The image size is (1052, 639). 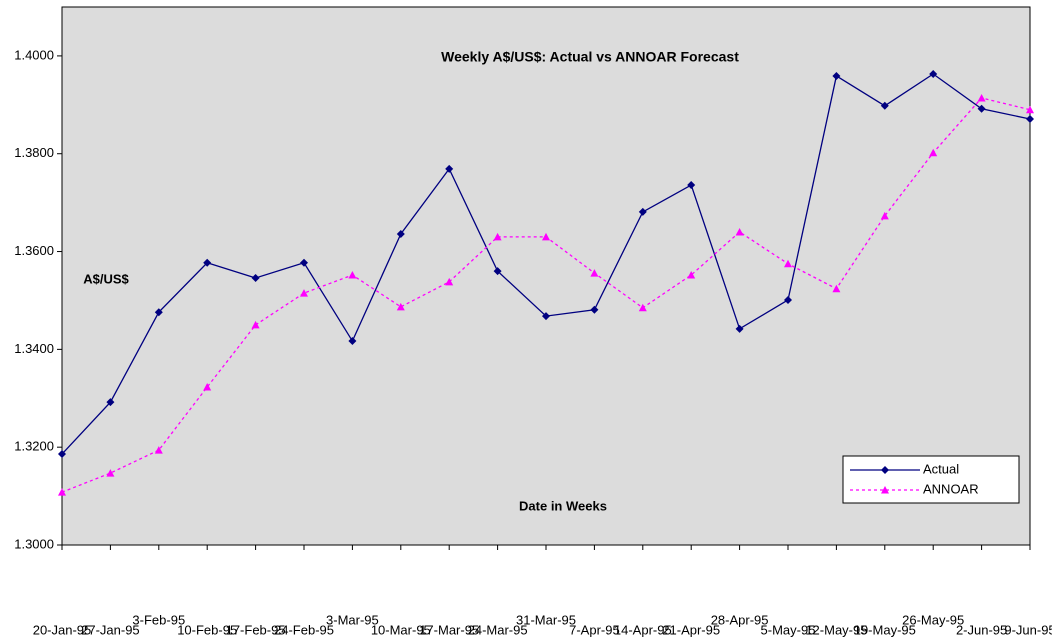 I want to click on x-tick-label: 21-Apr-95, so click(x=691, y=629).